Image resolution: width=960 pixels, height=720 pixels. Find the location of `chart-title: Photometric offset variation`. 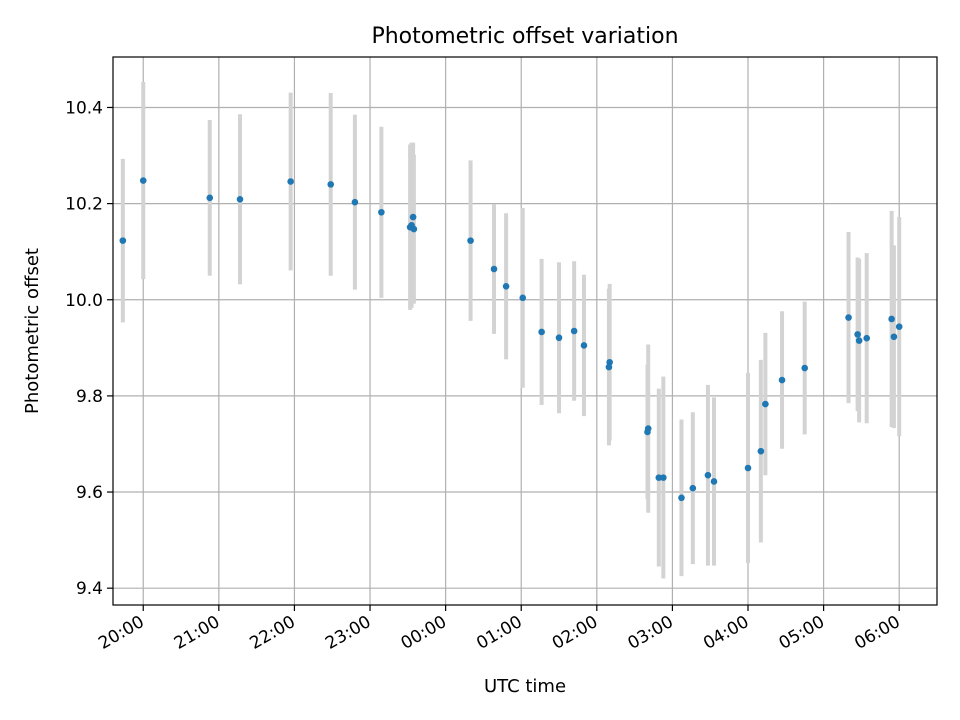

chart-title: Photometric offset variation is located at coordinates (524, 36).